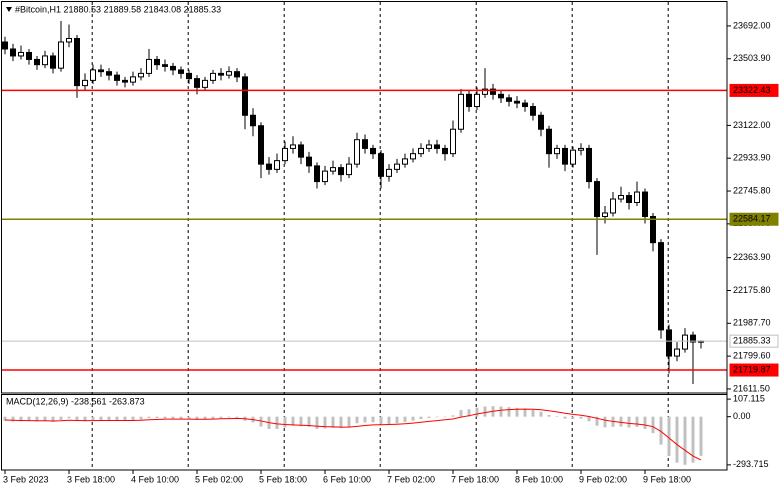 This screenshot has width=781, height=489. I want to click on x-tick-label: 7 Feb 02:00, so click(411, 479).